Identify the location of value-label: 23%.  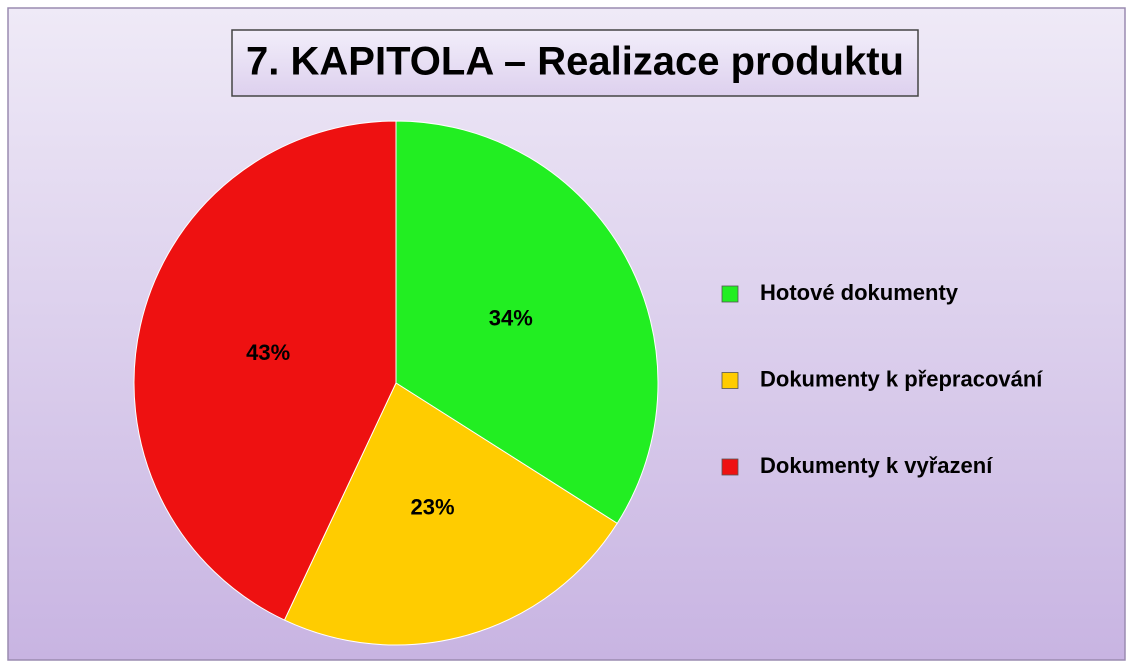
(433, 507).